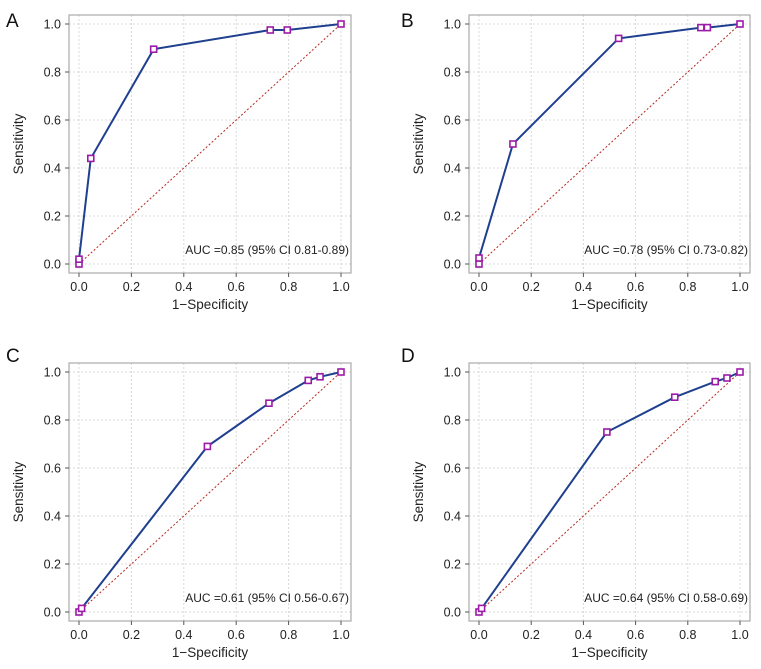  I want to click on panel-letter: B, so click(407, 21).